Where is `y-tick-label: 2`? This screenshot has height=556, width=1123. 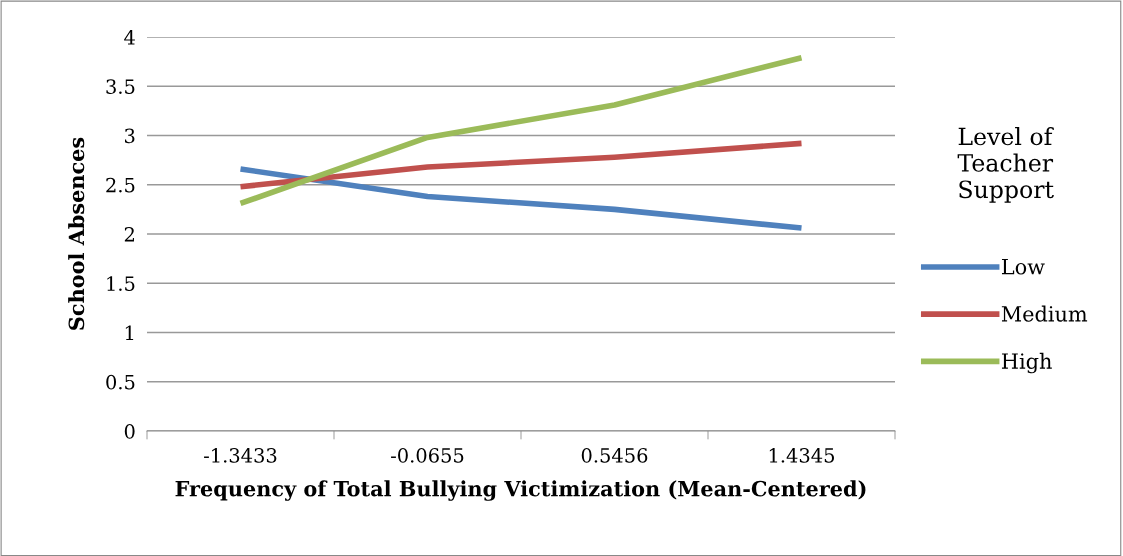 y-tick-label: 2 is located at coordinates (129, 234).